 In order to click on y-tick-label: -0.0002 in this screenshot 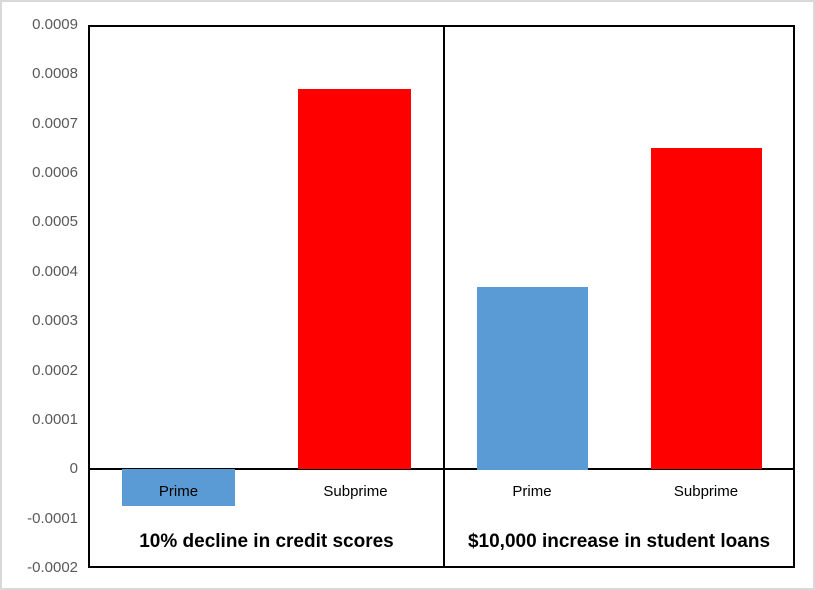, I will do `click(52, 567)`.